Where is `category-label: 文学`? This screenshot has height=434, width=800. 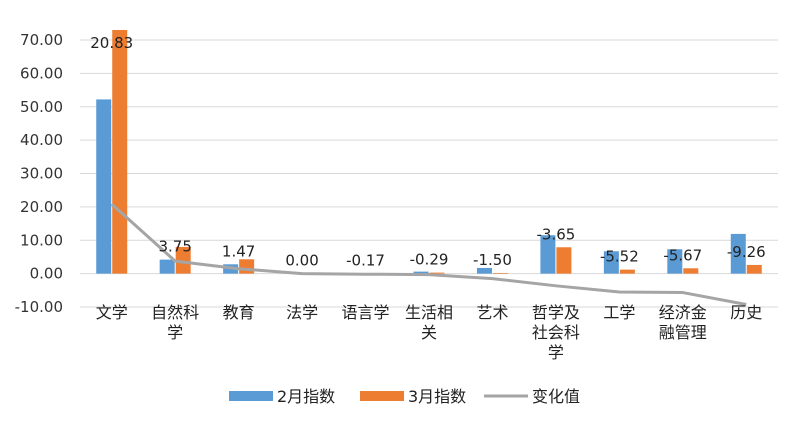
category-label: 文学 is located at coordinates (112, 312).